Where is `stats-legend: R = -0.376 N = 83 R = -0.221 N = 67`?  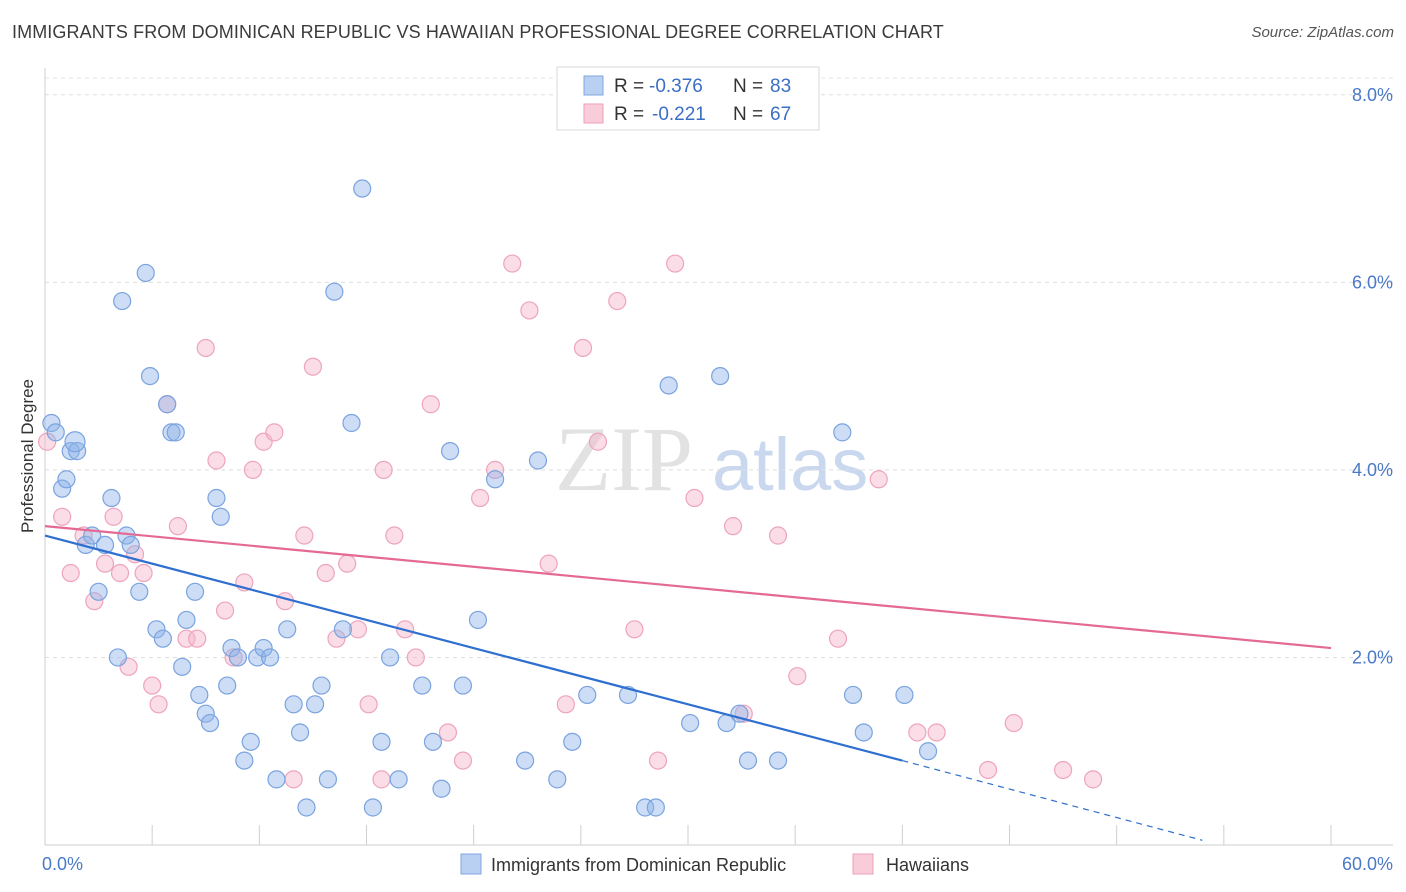 stats-legend: R = -0.376 N = 83 R = -0.221 N = 67 is located at coordinates (688, 98).